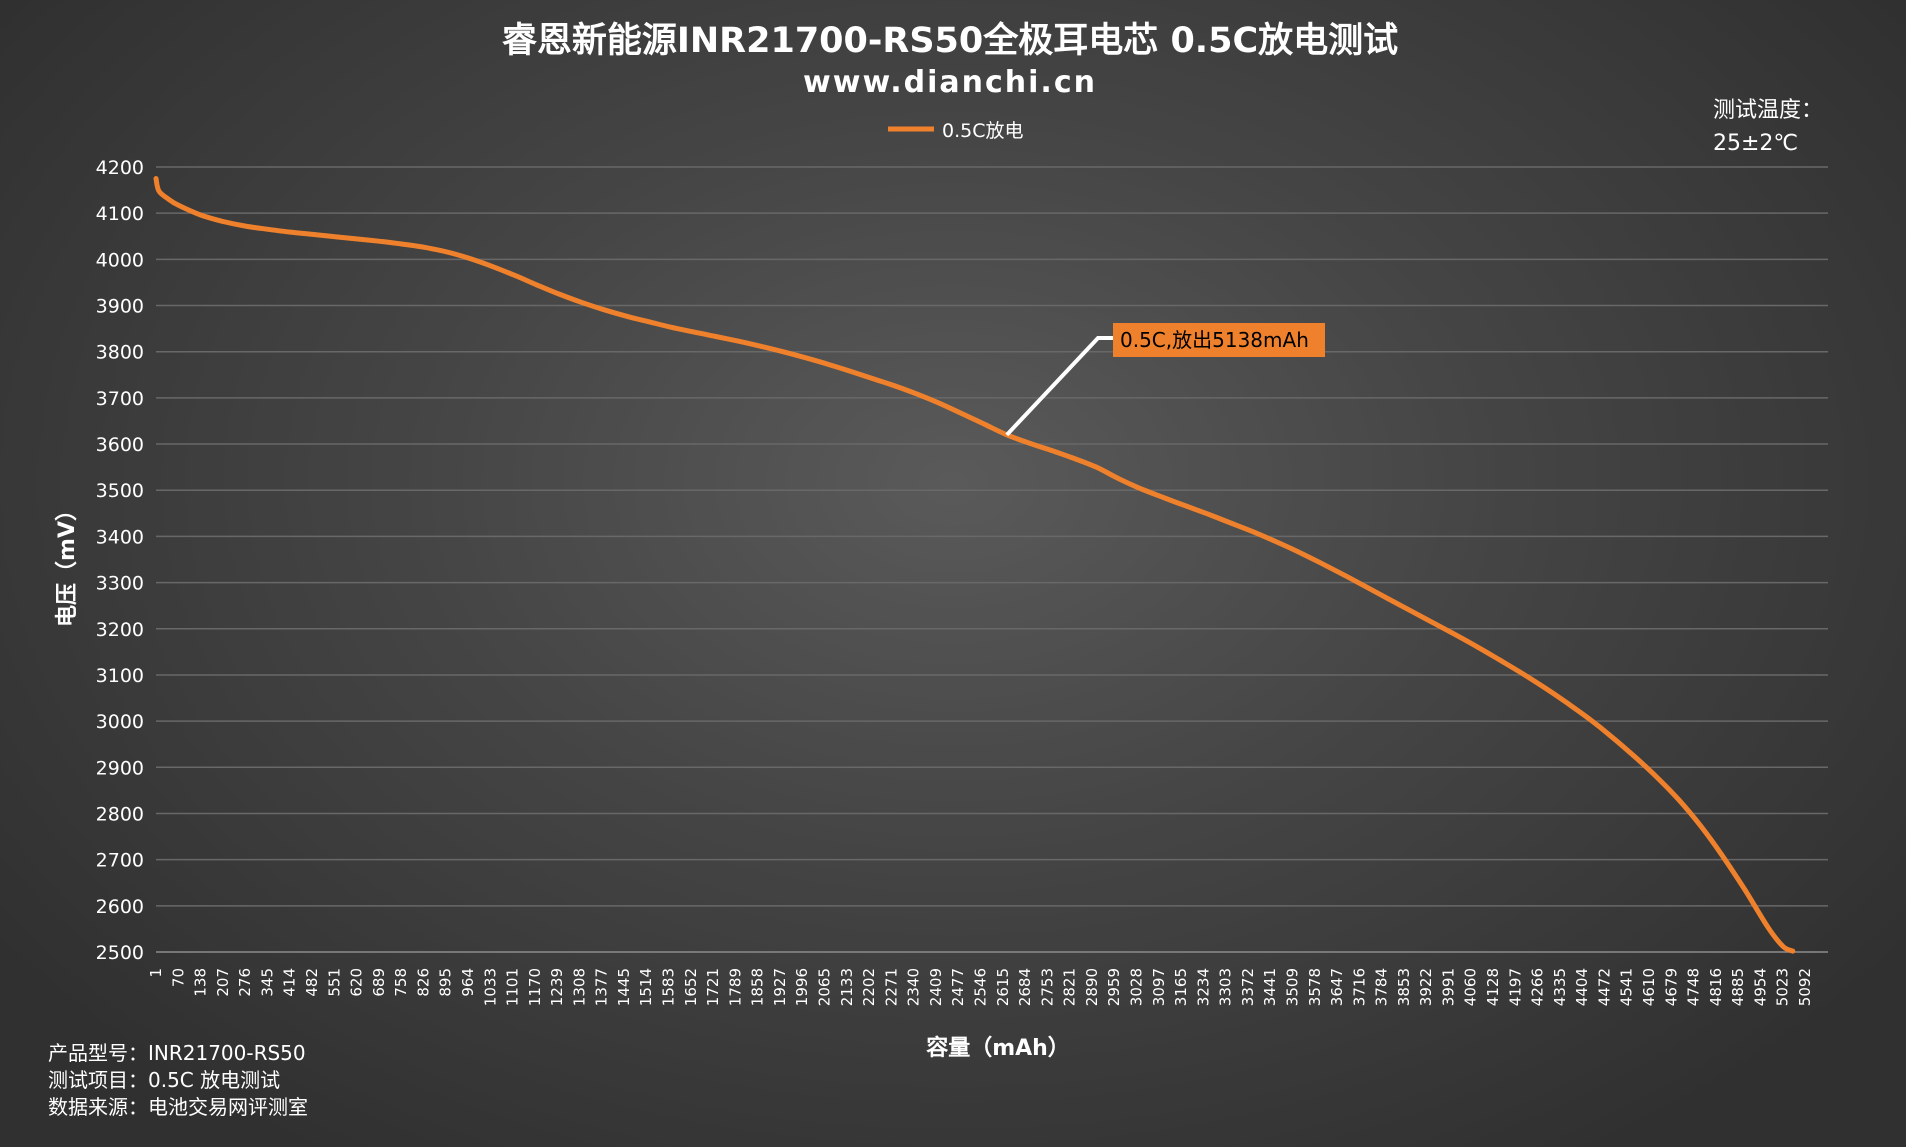  What do you see at coordinates (758, 987) in the screenshot?
I see `x-tick-label: 1858` at bounding box center [758, 987].